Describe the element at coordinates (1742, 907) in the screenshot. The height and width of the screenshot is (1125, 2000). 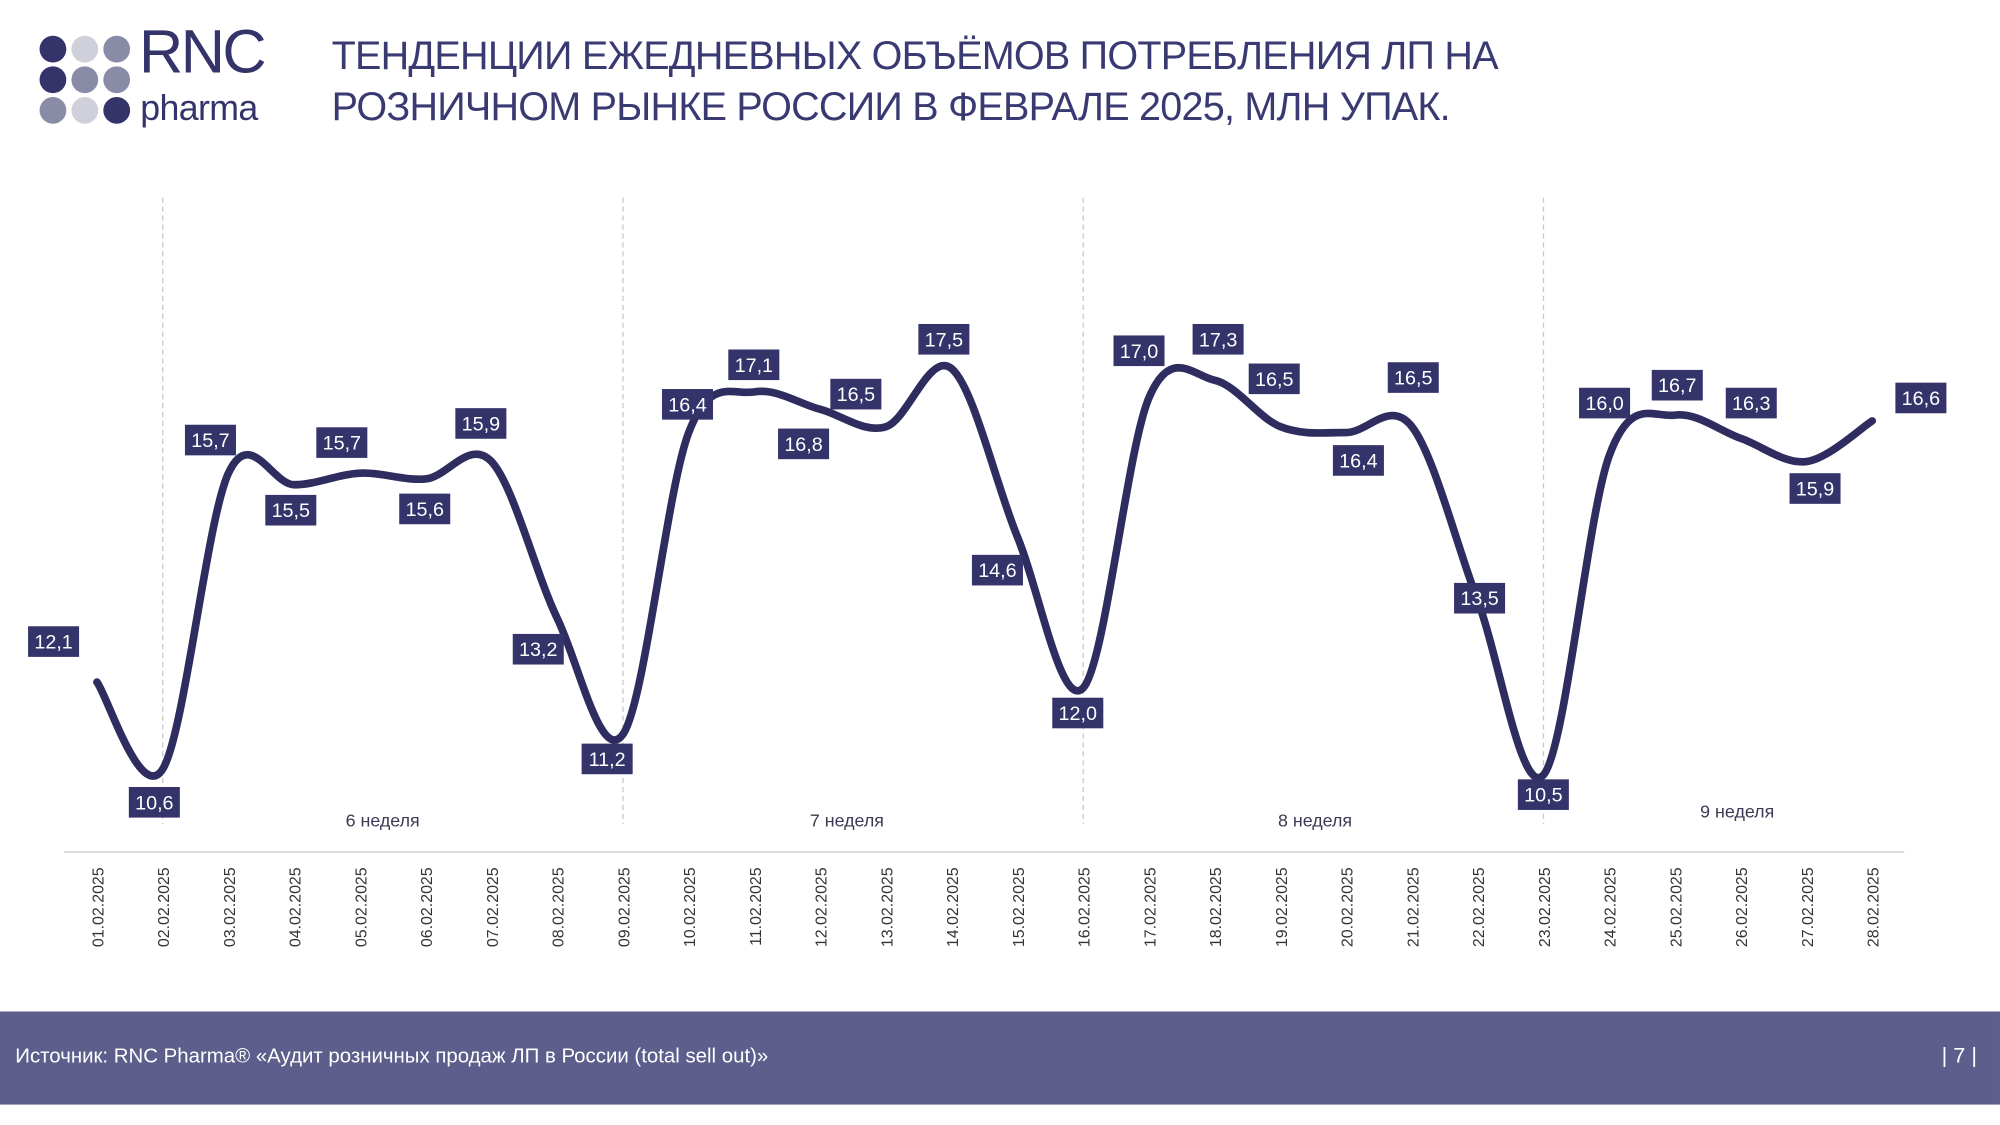
I see `x-tick-label: 26.02.2025` at that location.